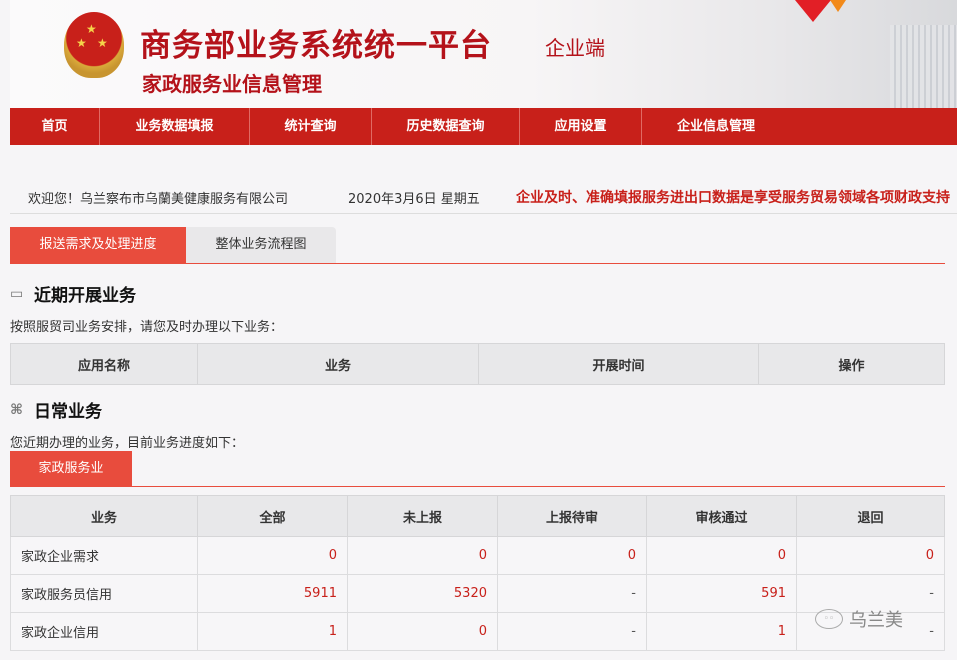  What do you see at coordinates (851, 364) in the screenshot?
I see `col-action: 操作` at bounding box center [851, 364].